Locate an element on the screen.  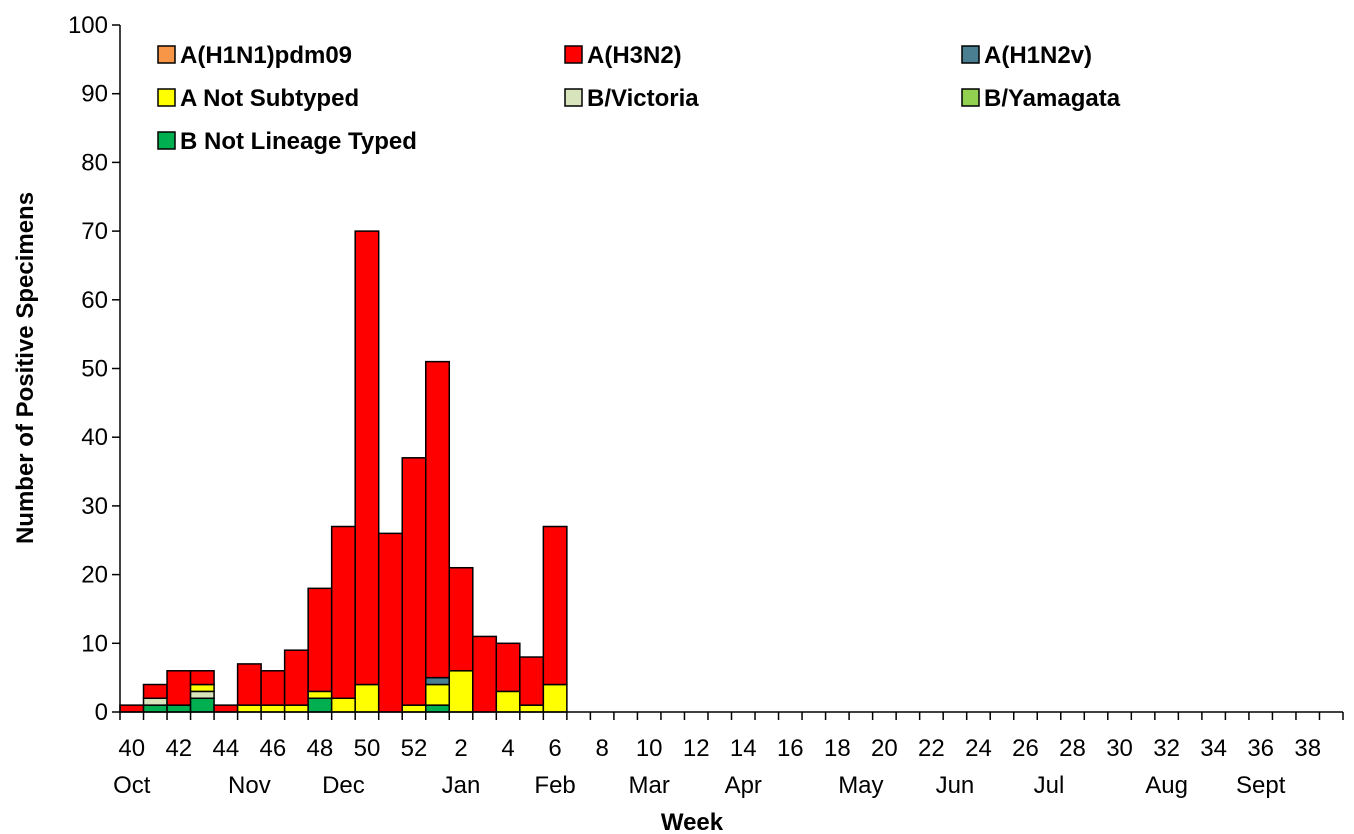
bar-segment-week-47-a-h3n2- is located at coordinates (296, 677).